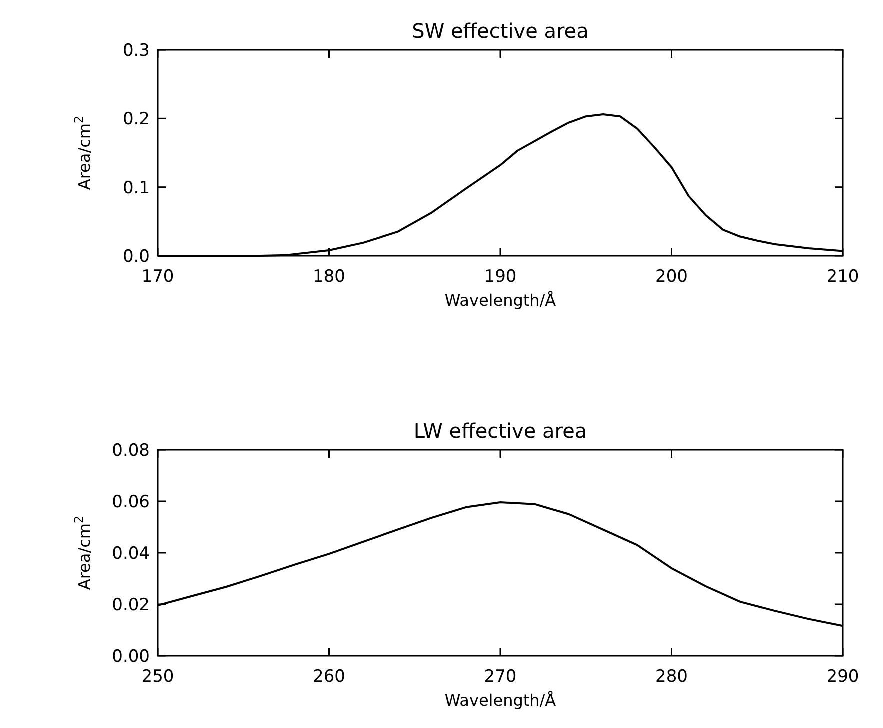  Describe the element at coordinates (136, 51) in the screenshot. I see `y-tick-label: 0.3` at that location.